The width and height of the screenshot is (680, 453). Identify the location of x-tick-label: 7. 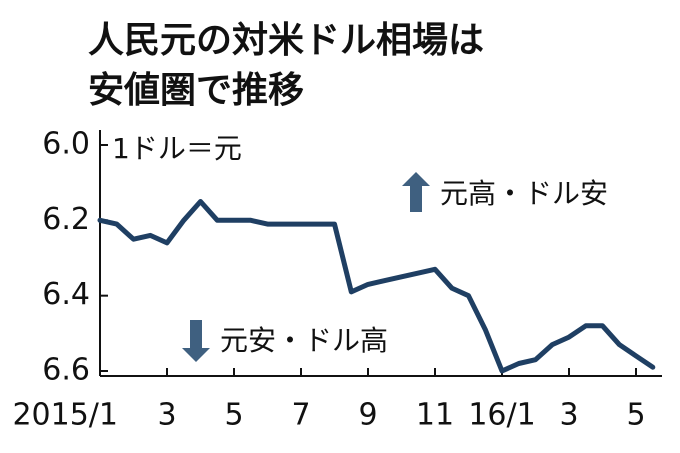
(300, 415).